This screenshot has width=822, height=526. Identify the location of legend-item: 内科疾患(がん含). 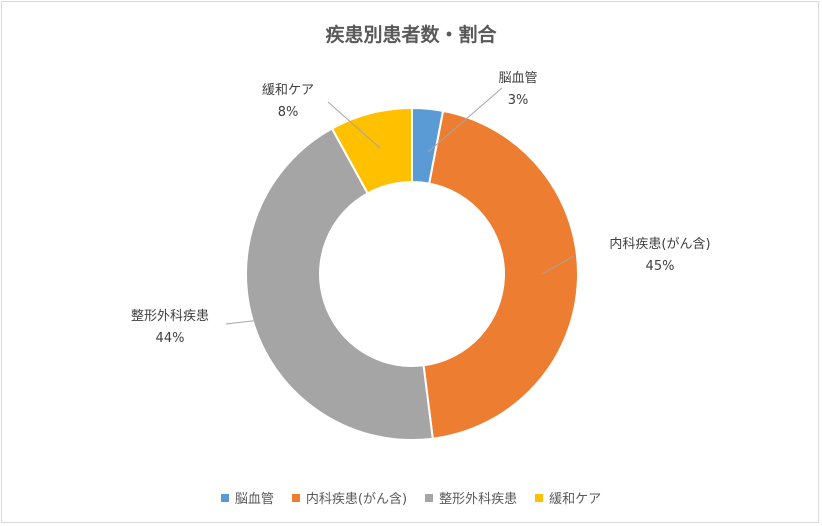
(349, 497).